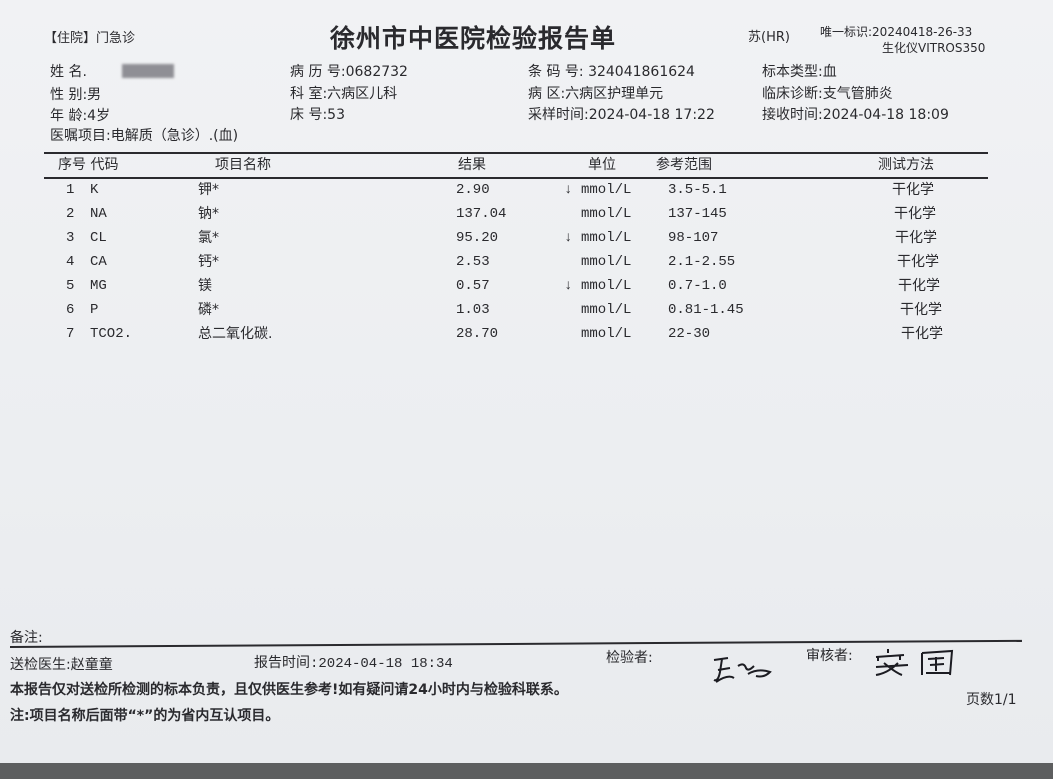 This screenshot has width=1053, height=779. What do you see at coordinates (472, 165) in the screenshot?
I see `header-result: 结果` at bounding box center [472, 165].